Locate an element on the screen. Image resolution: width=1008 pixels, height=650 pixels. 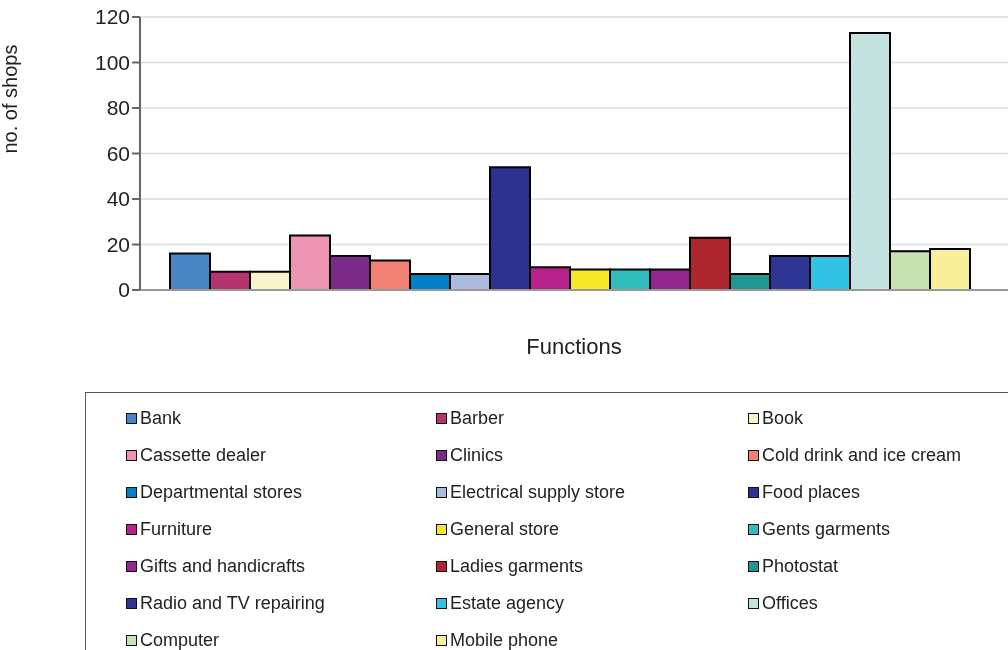
y-tick-label: 120 is located at coordinates (112, 17).